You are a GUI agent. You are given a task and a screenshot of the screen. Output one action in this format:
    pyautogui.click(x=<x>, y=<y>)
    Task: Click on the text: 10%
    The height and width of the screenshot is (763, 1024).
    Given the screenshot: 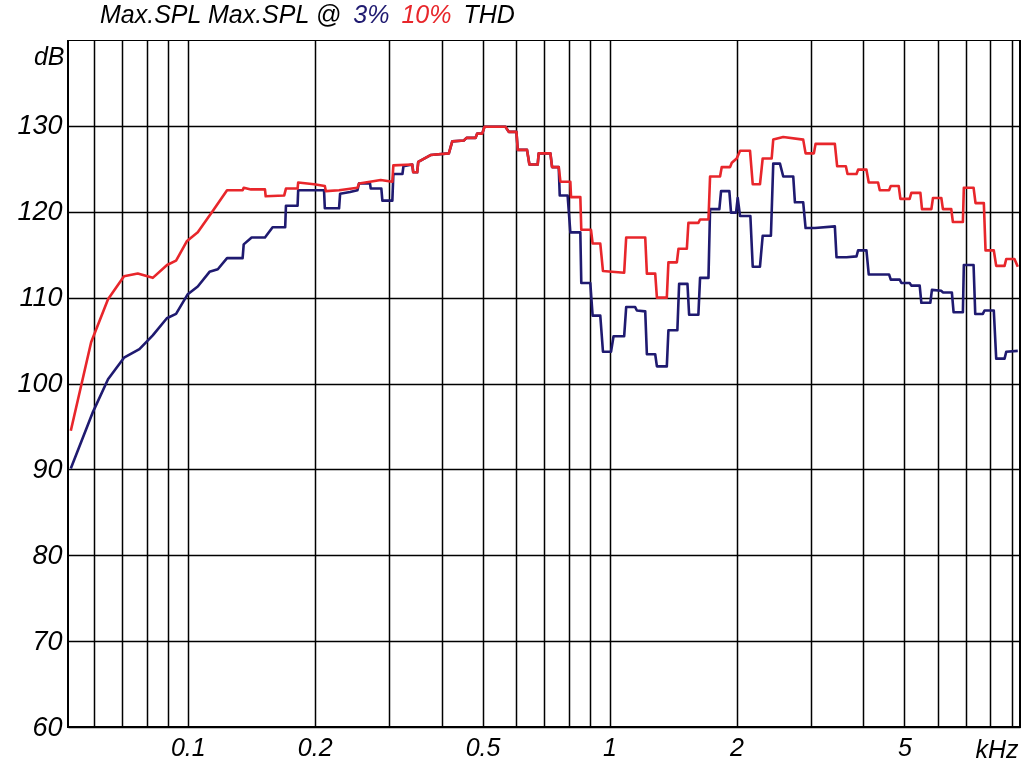 What is the action you would take?
    pyautogui.click(x=426, y=14)
    